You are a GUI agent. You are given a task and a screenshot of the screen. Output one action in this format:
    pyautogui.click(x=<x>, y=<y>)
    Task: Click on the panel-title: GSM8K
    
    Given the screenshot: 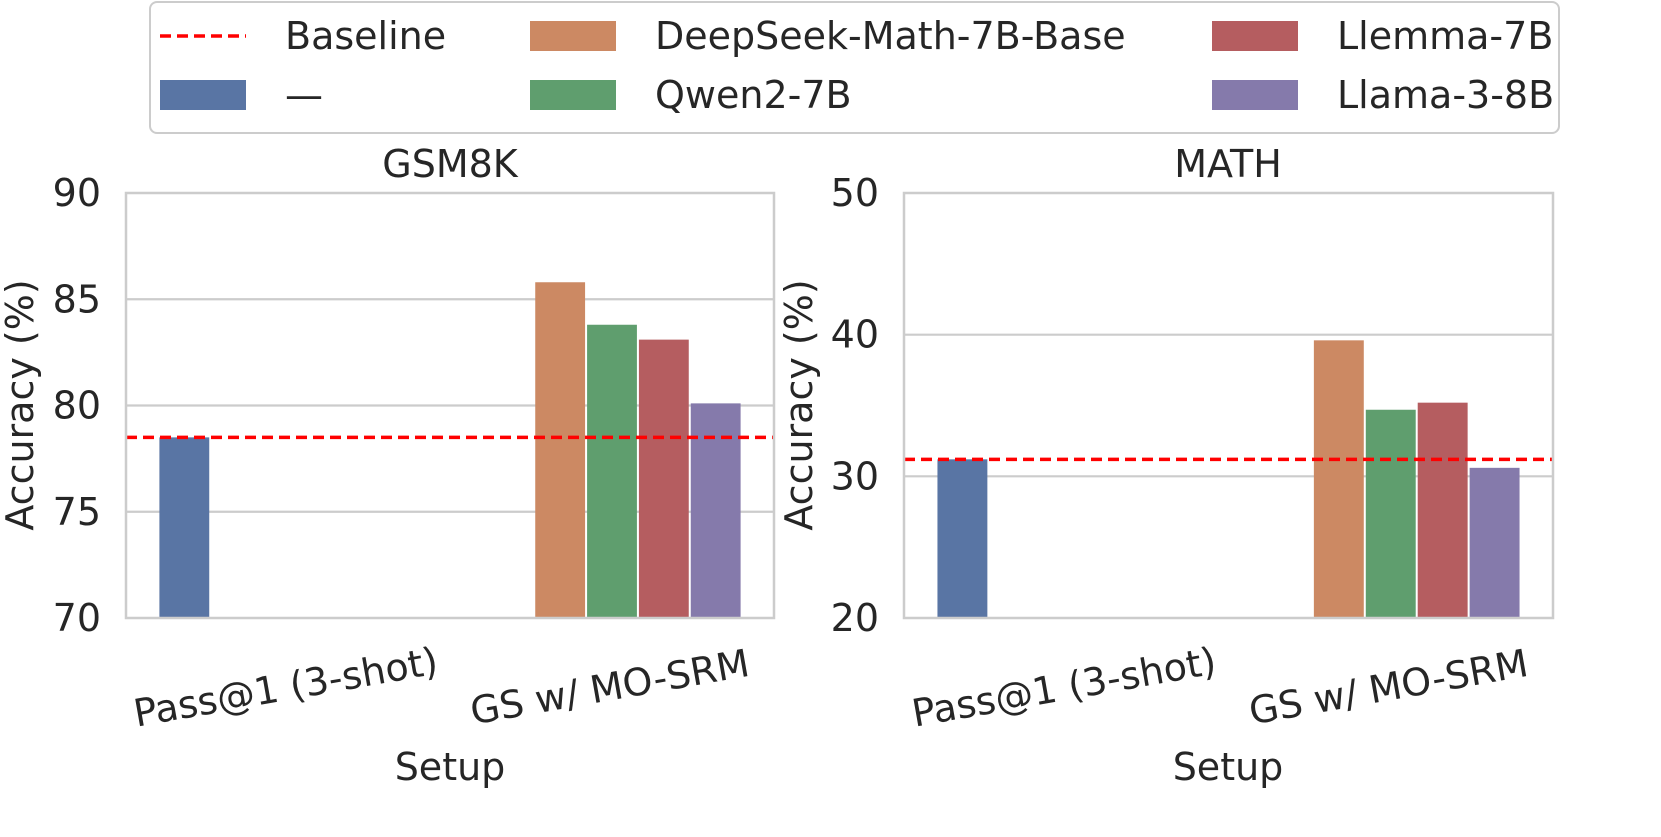 What is the action you would take?
    pyautogui.click(x=450, y=164)
    